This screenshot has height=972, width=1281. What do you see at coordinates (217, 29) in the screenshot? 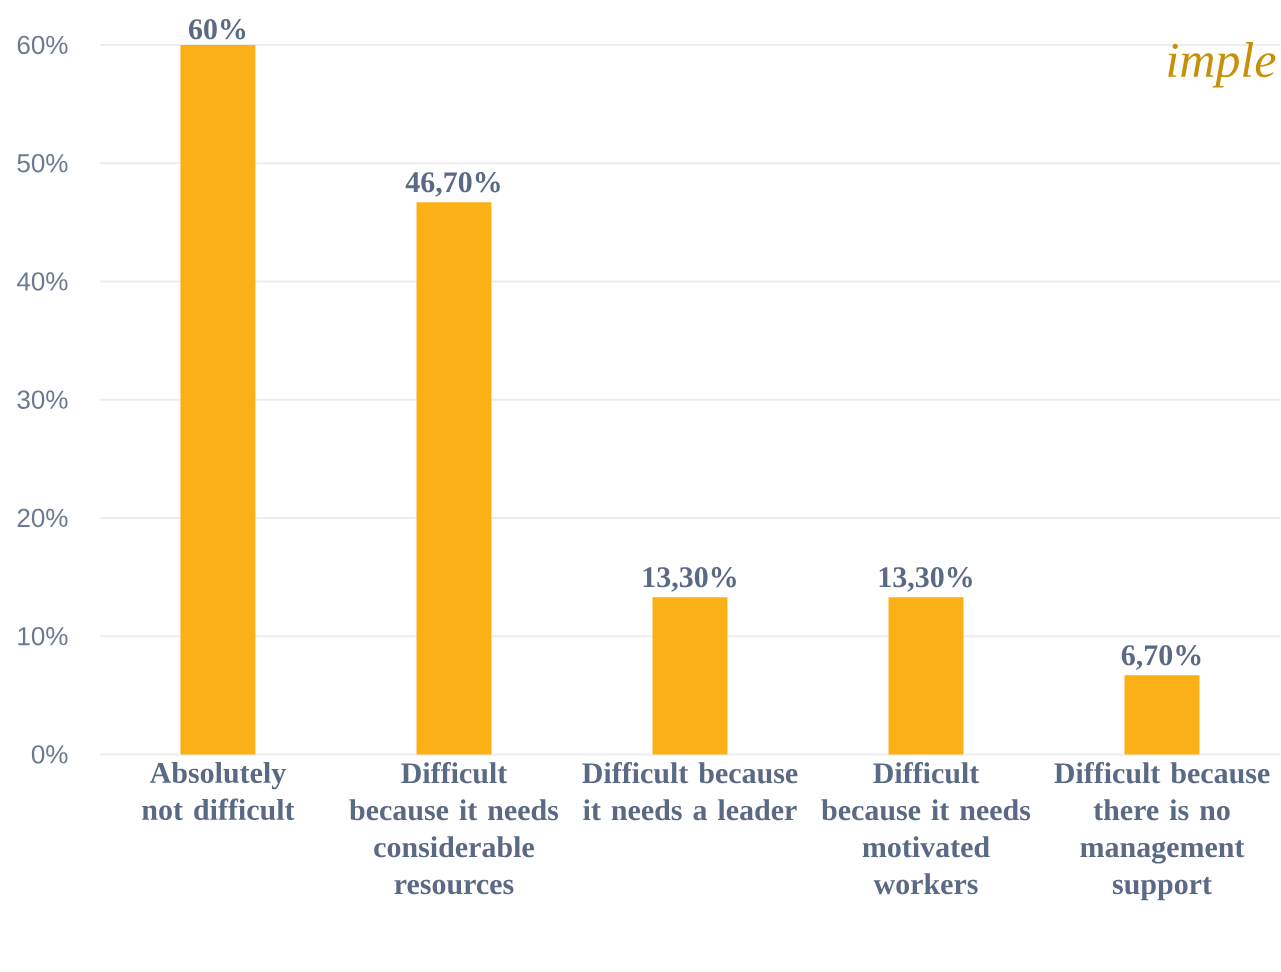
I see `data-label: 60%` at bounding box center [217, 29].